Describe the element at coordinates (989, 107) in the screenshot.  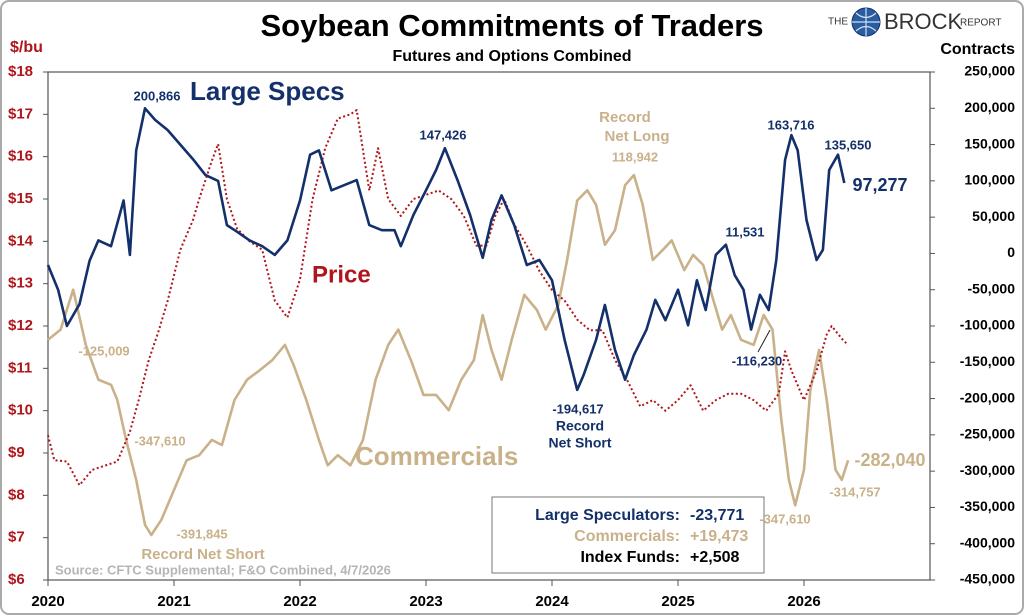
I see `y2-tick-label: 200,000` at that location.